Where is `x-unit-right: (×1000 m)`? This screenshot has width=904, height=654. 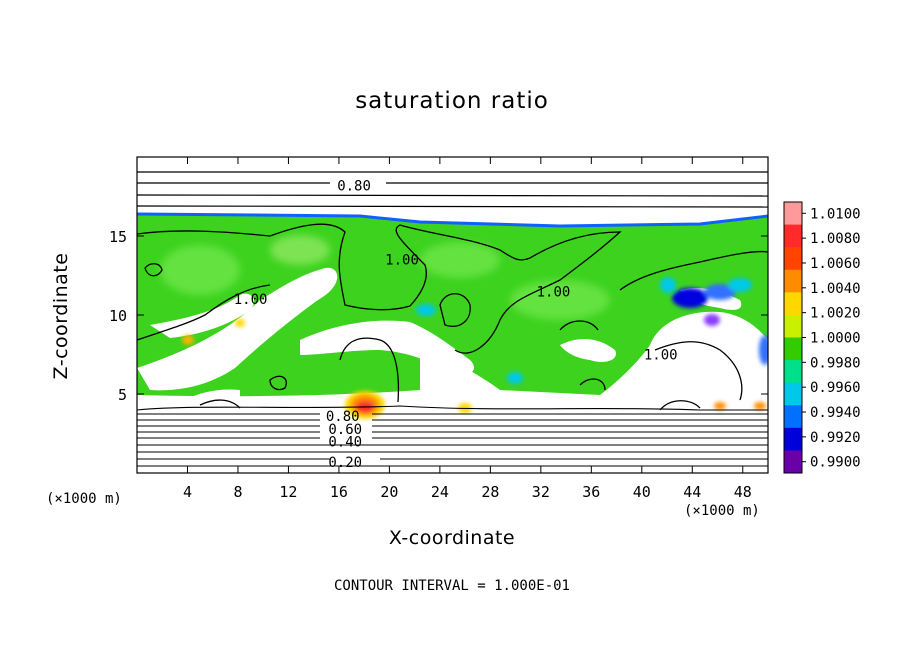 x-unit-right: (×1000 m) is located at coordinates (722, 511).